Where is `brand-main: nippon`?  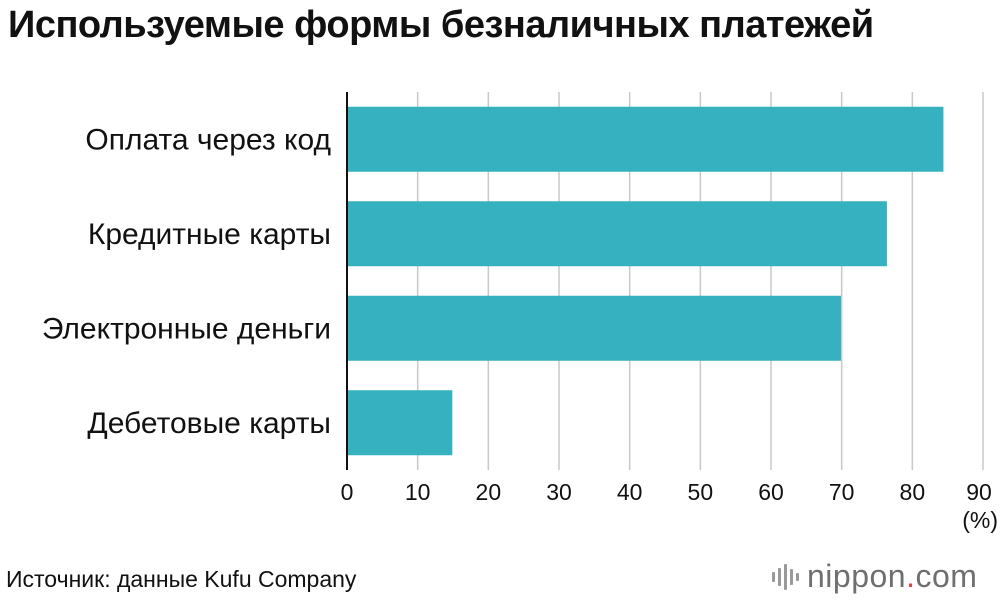 brand-main: nippon is located at coordinates (857, 576).